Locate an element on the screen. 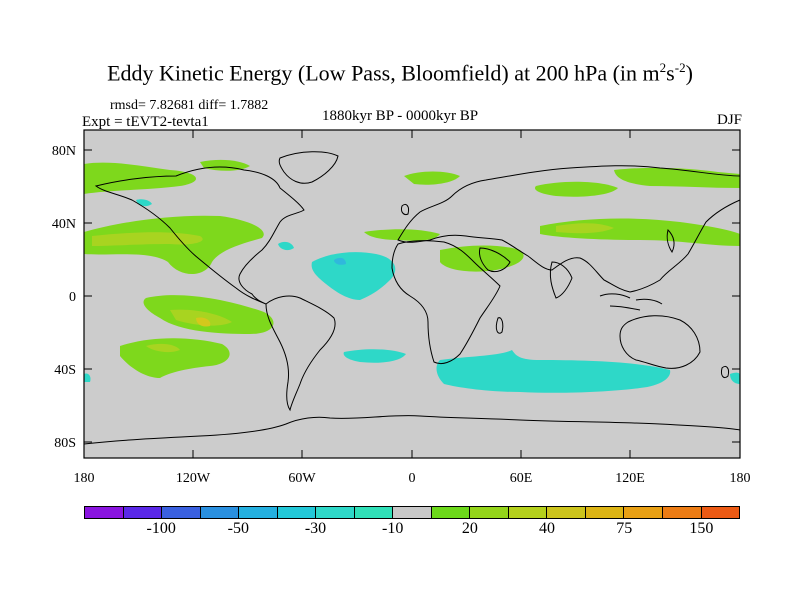 The height and width of the screenshot is (600, 800). japan-outline is located at coordinates (670, 241).